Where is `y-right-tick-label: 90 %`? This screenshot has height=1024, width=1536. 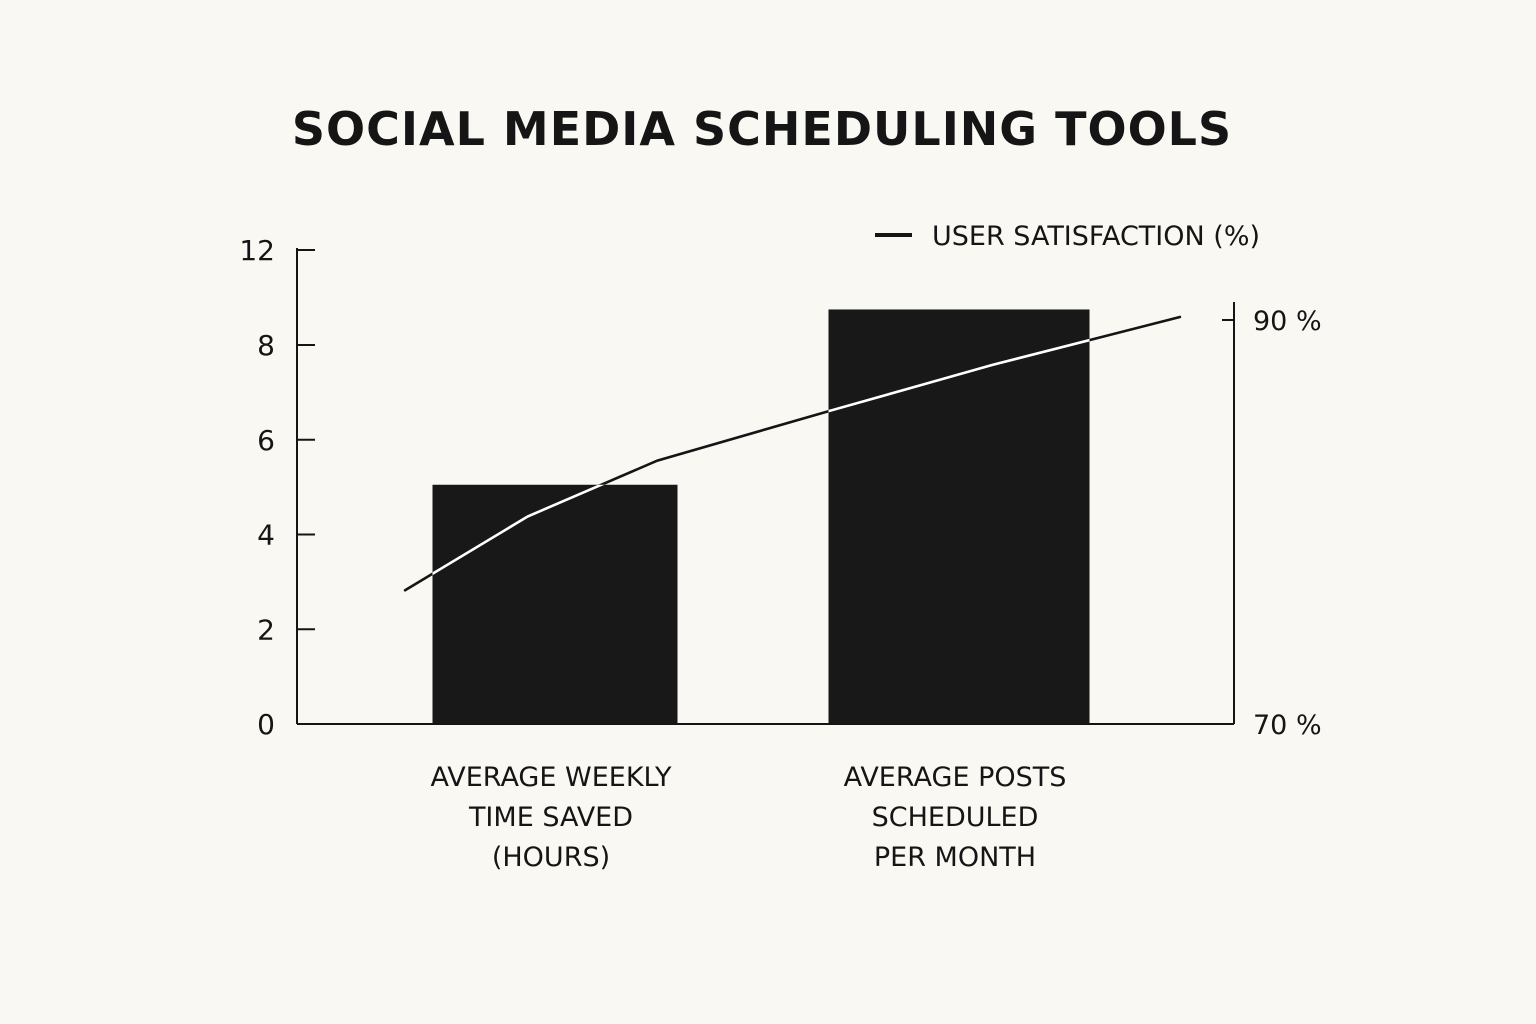 y-right-tick-label: 90 % is located at coordinates (1287, 321).